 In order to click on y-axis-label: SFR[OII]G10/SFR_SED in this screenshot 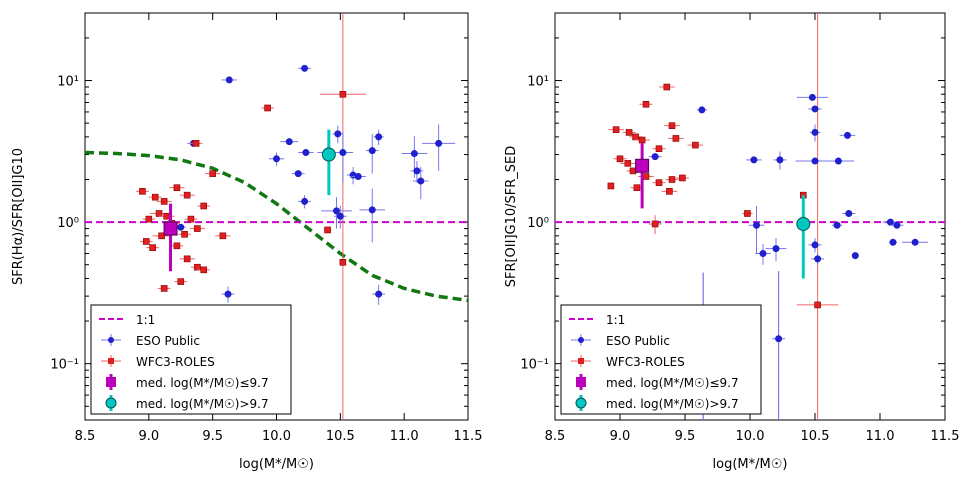, I will do `click(511, 217)`.